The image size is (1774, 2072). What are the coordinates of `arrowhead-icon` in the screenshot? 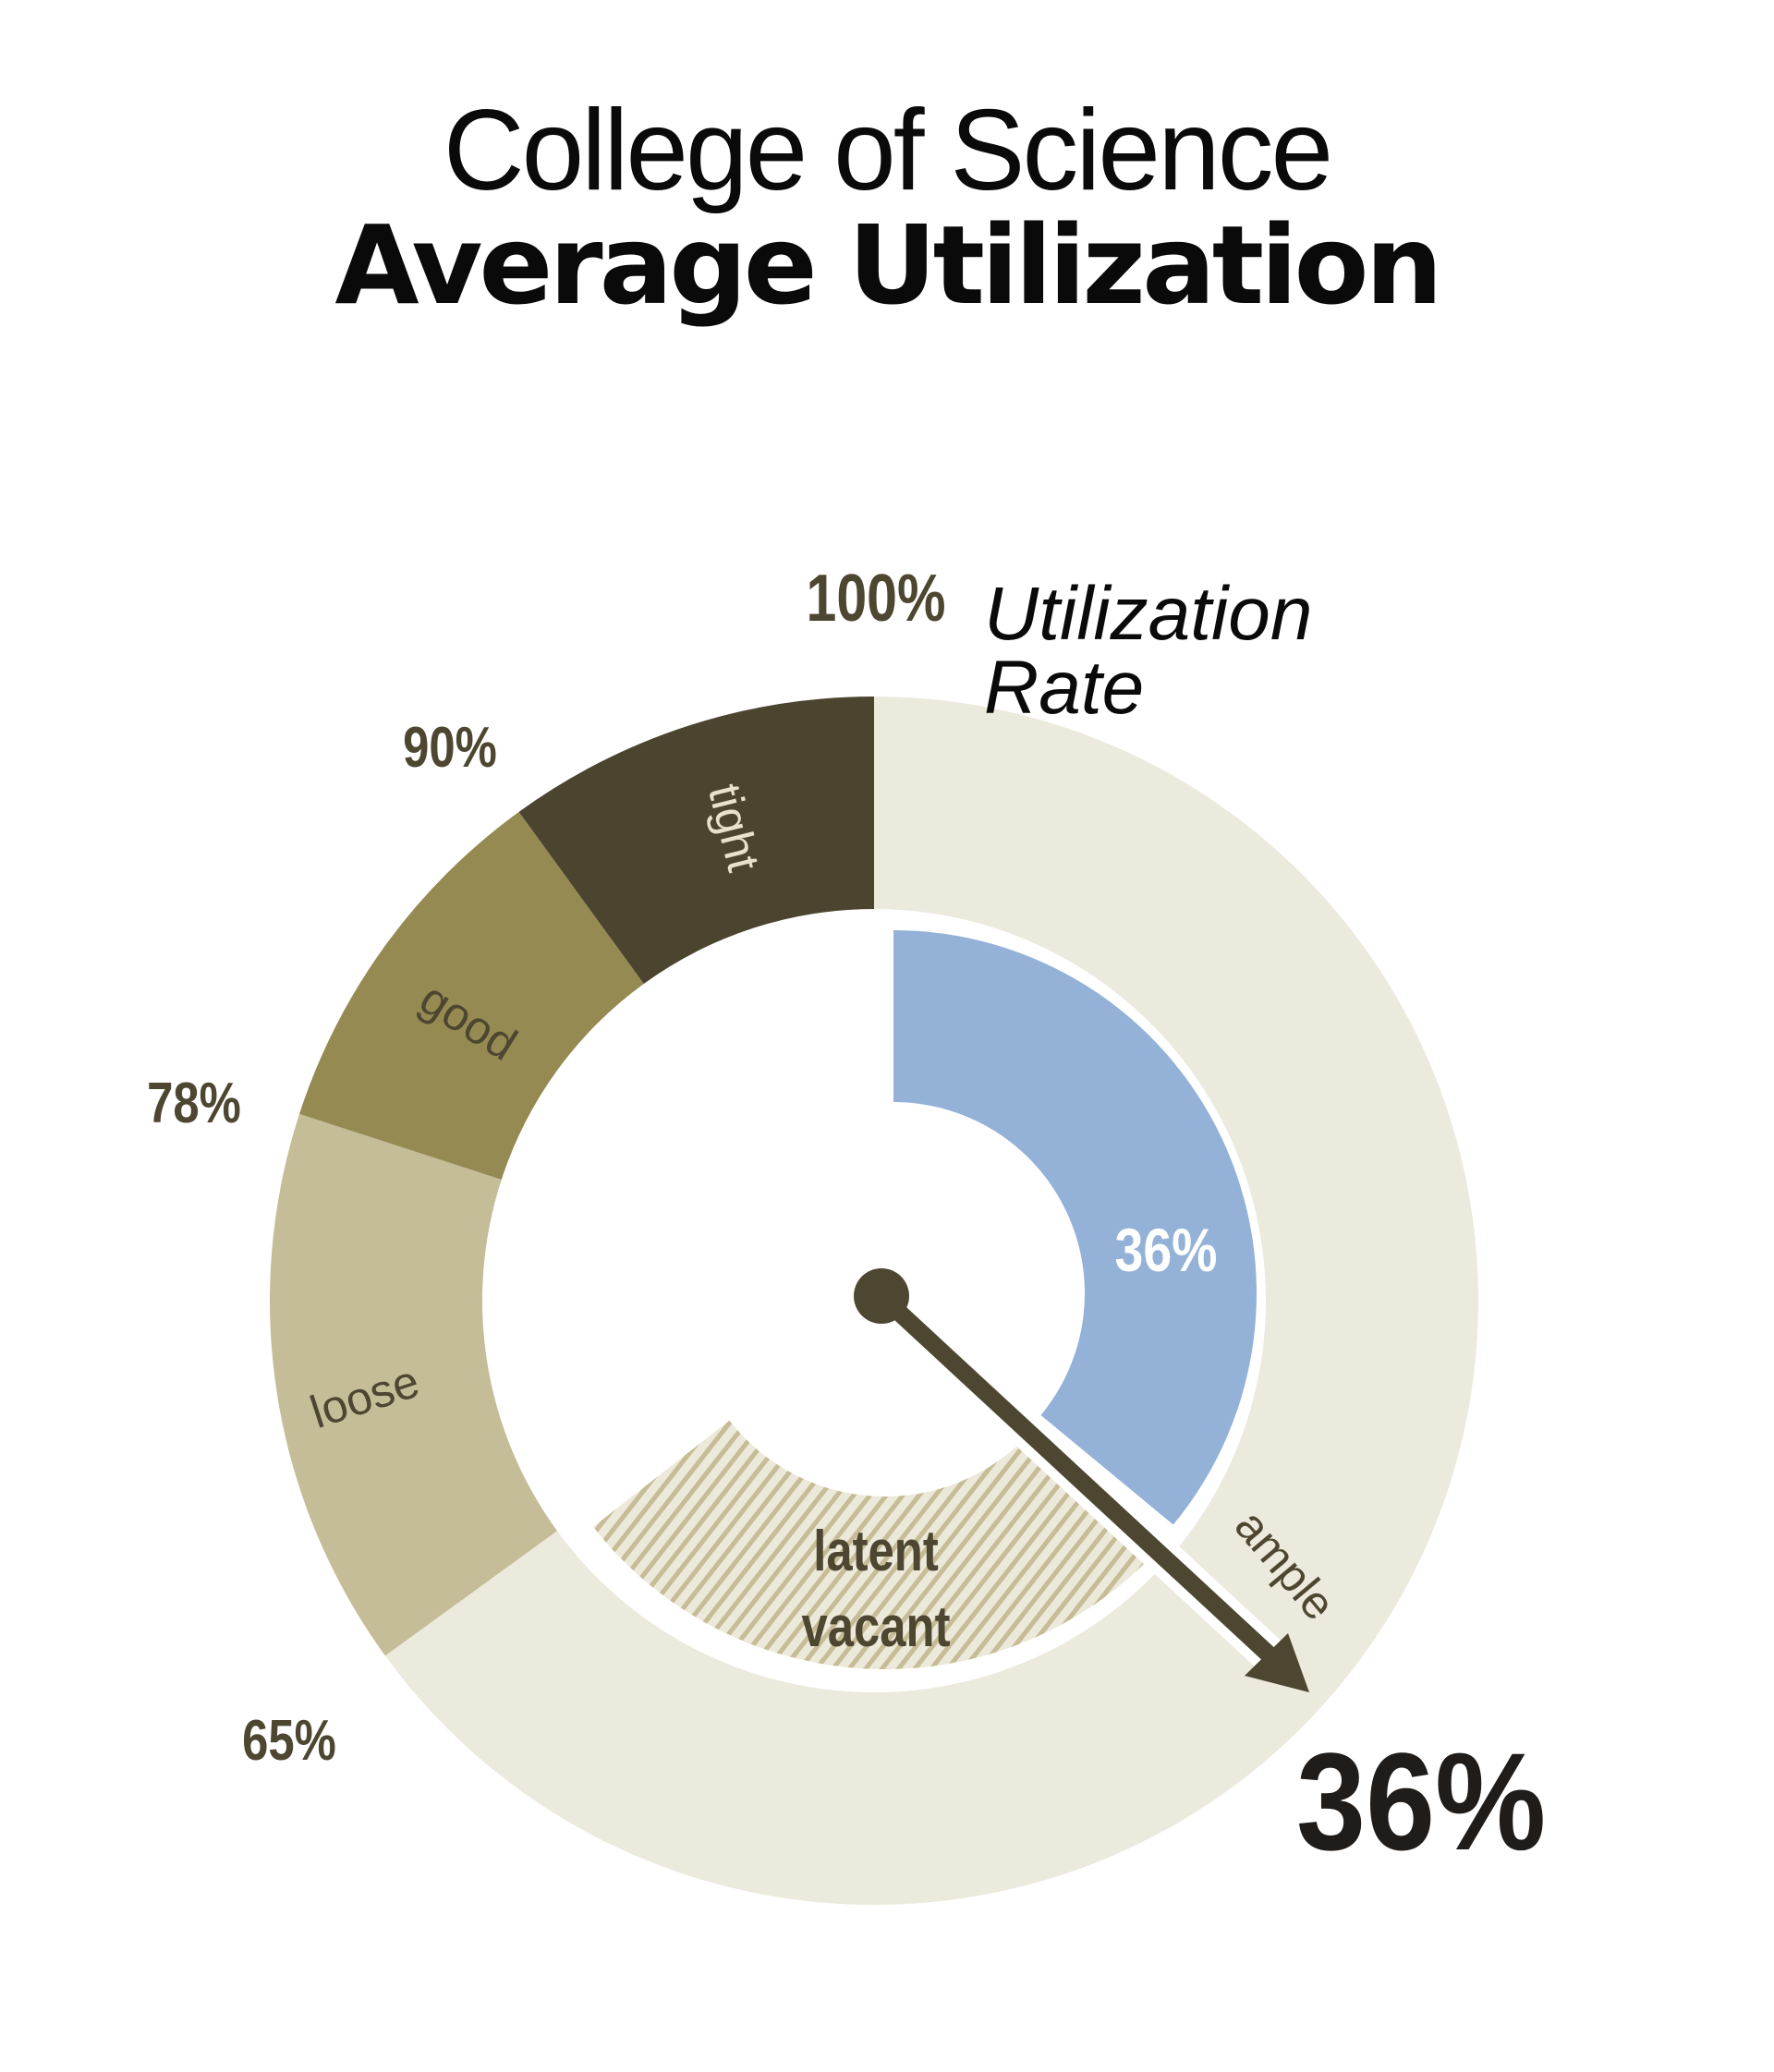 It's located at (1277, 1663).